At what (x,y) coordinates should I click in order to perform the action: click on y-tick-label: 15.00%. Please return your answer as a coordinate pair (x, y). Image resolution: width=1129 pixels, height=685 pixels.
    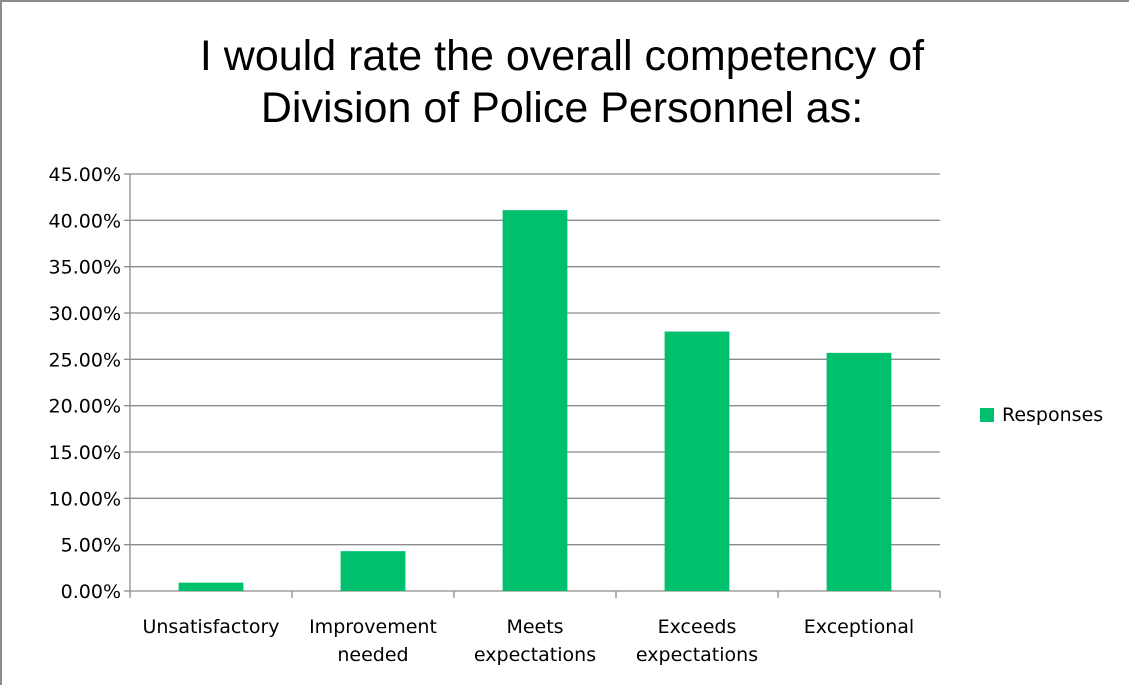
    Looking at the image, I should click on (85, 453).